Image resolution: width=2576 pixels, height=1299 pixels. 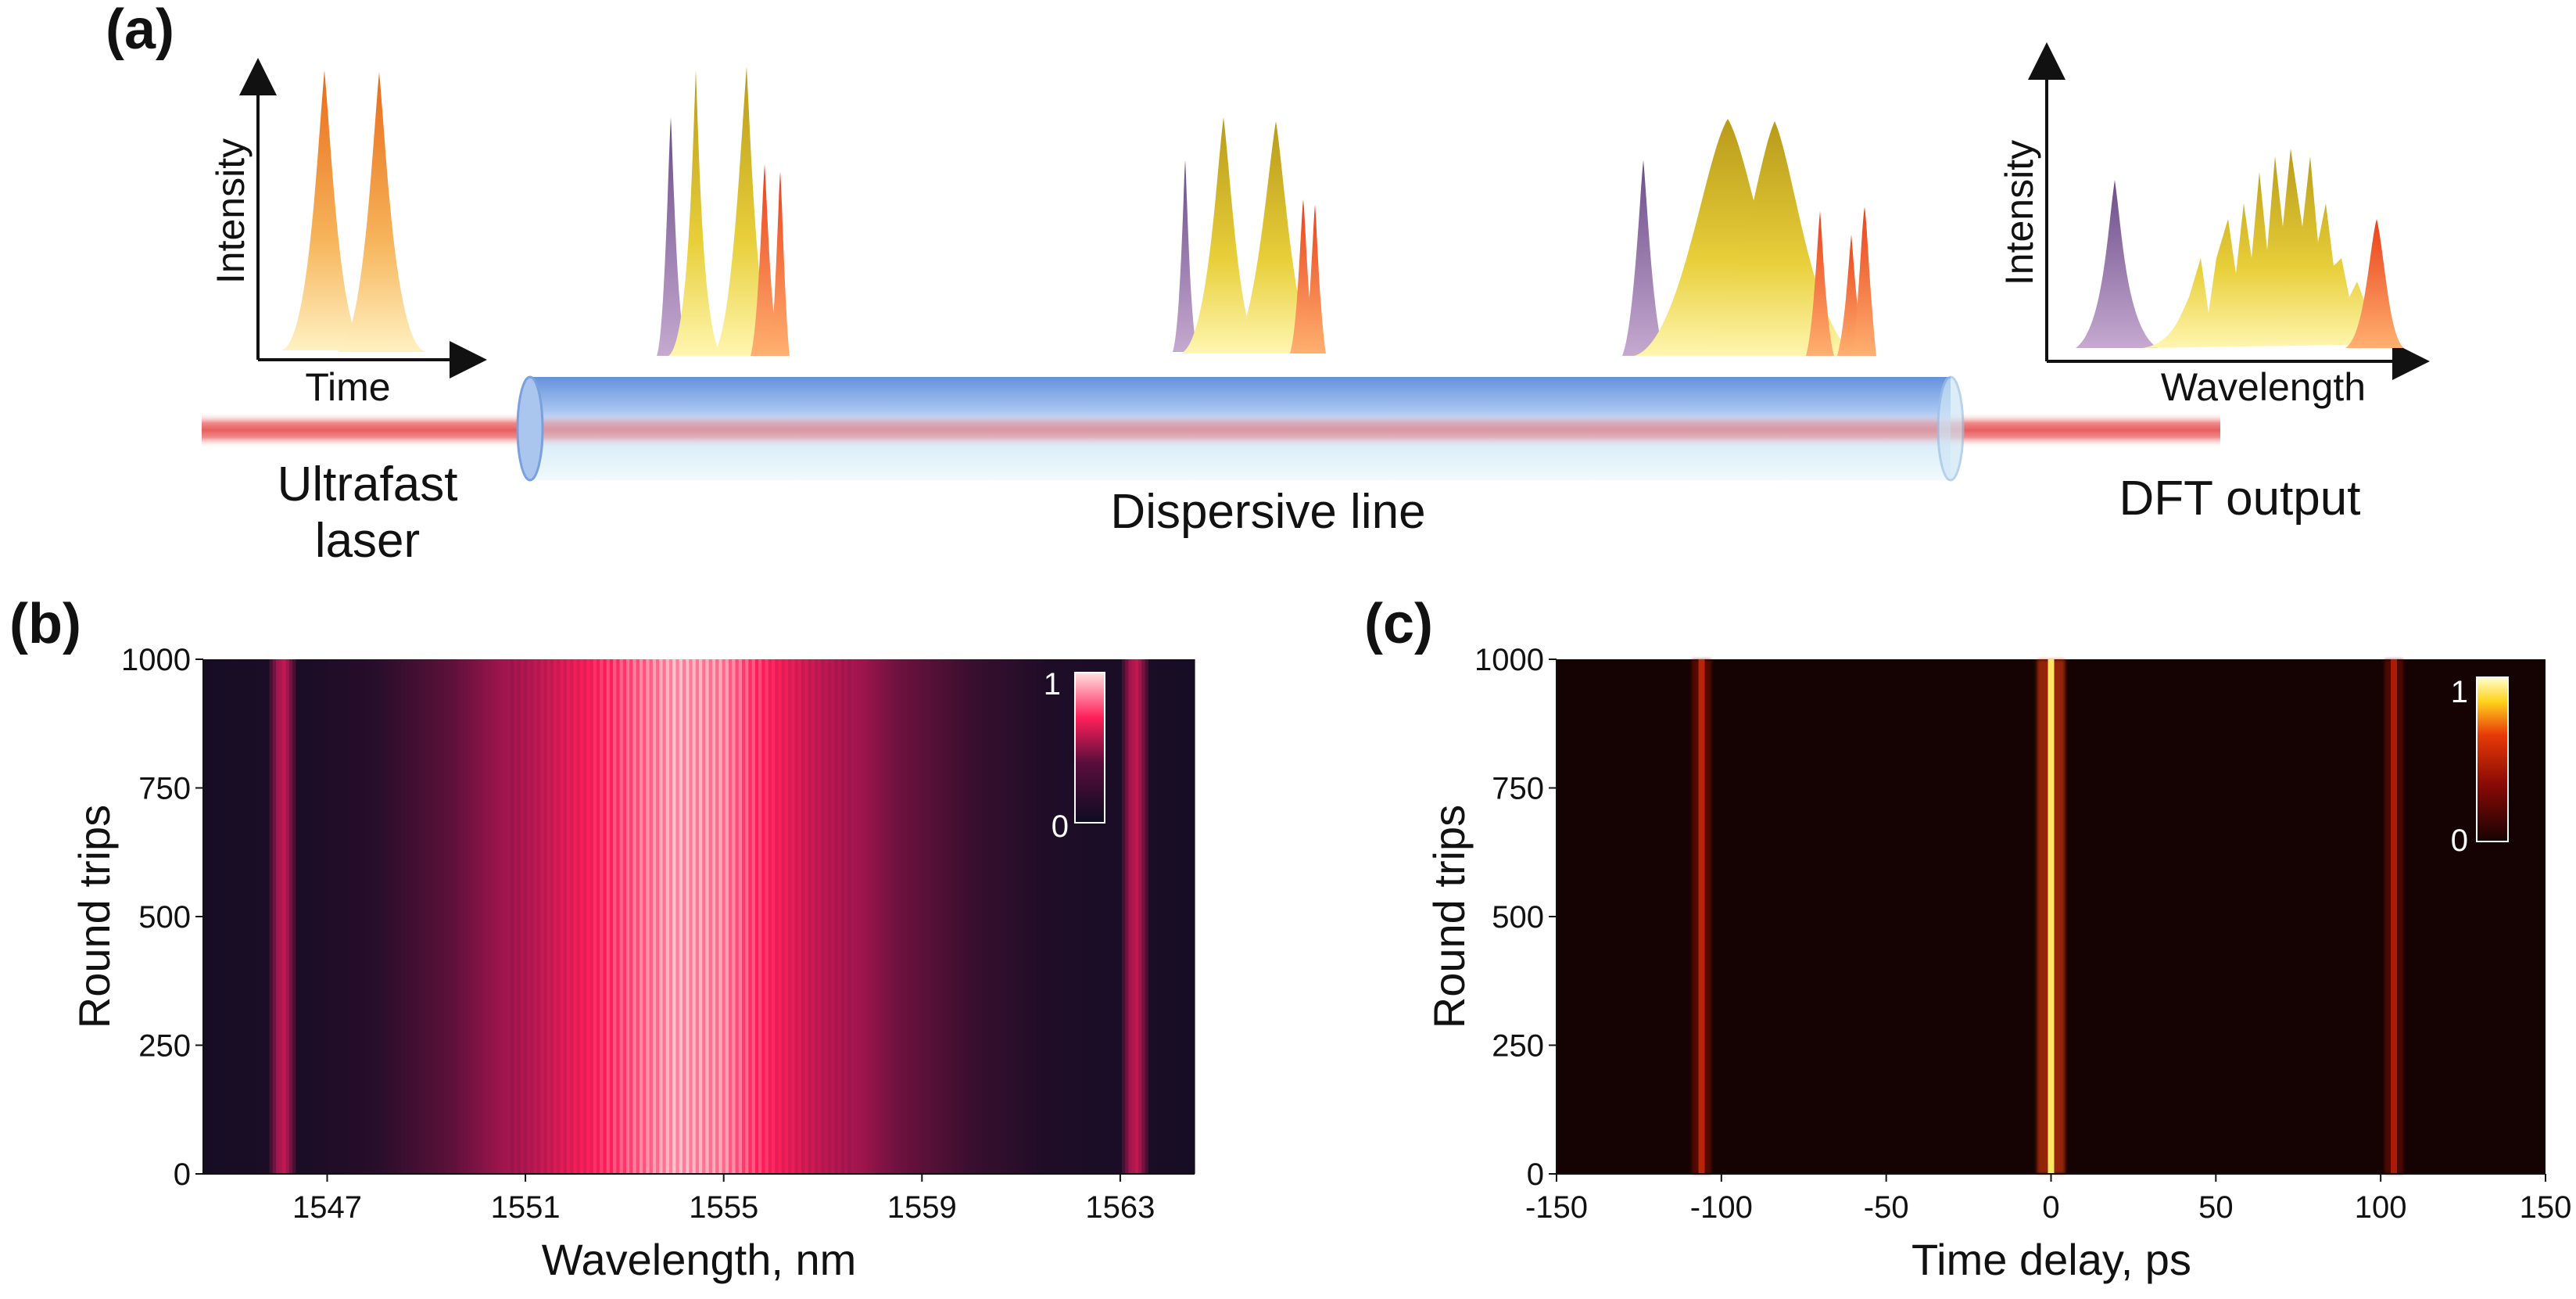 I want to click on source-label-line2: laser, so click(x=367, y=541).